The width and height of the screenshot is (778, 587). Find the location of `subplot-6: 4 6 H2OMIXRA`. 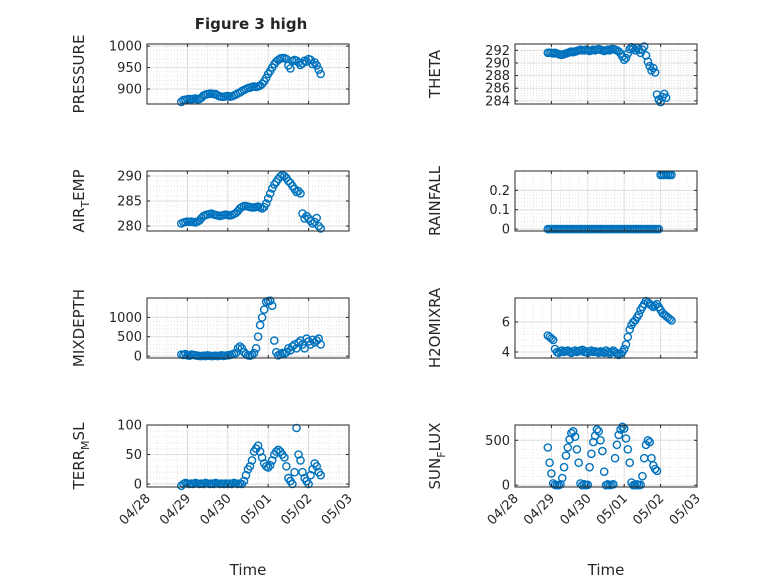

subplot-6: 4 6 H2OMIXRA is located at coordinates (562, 327).